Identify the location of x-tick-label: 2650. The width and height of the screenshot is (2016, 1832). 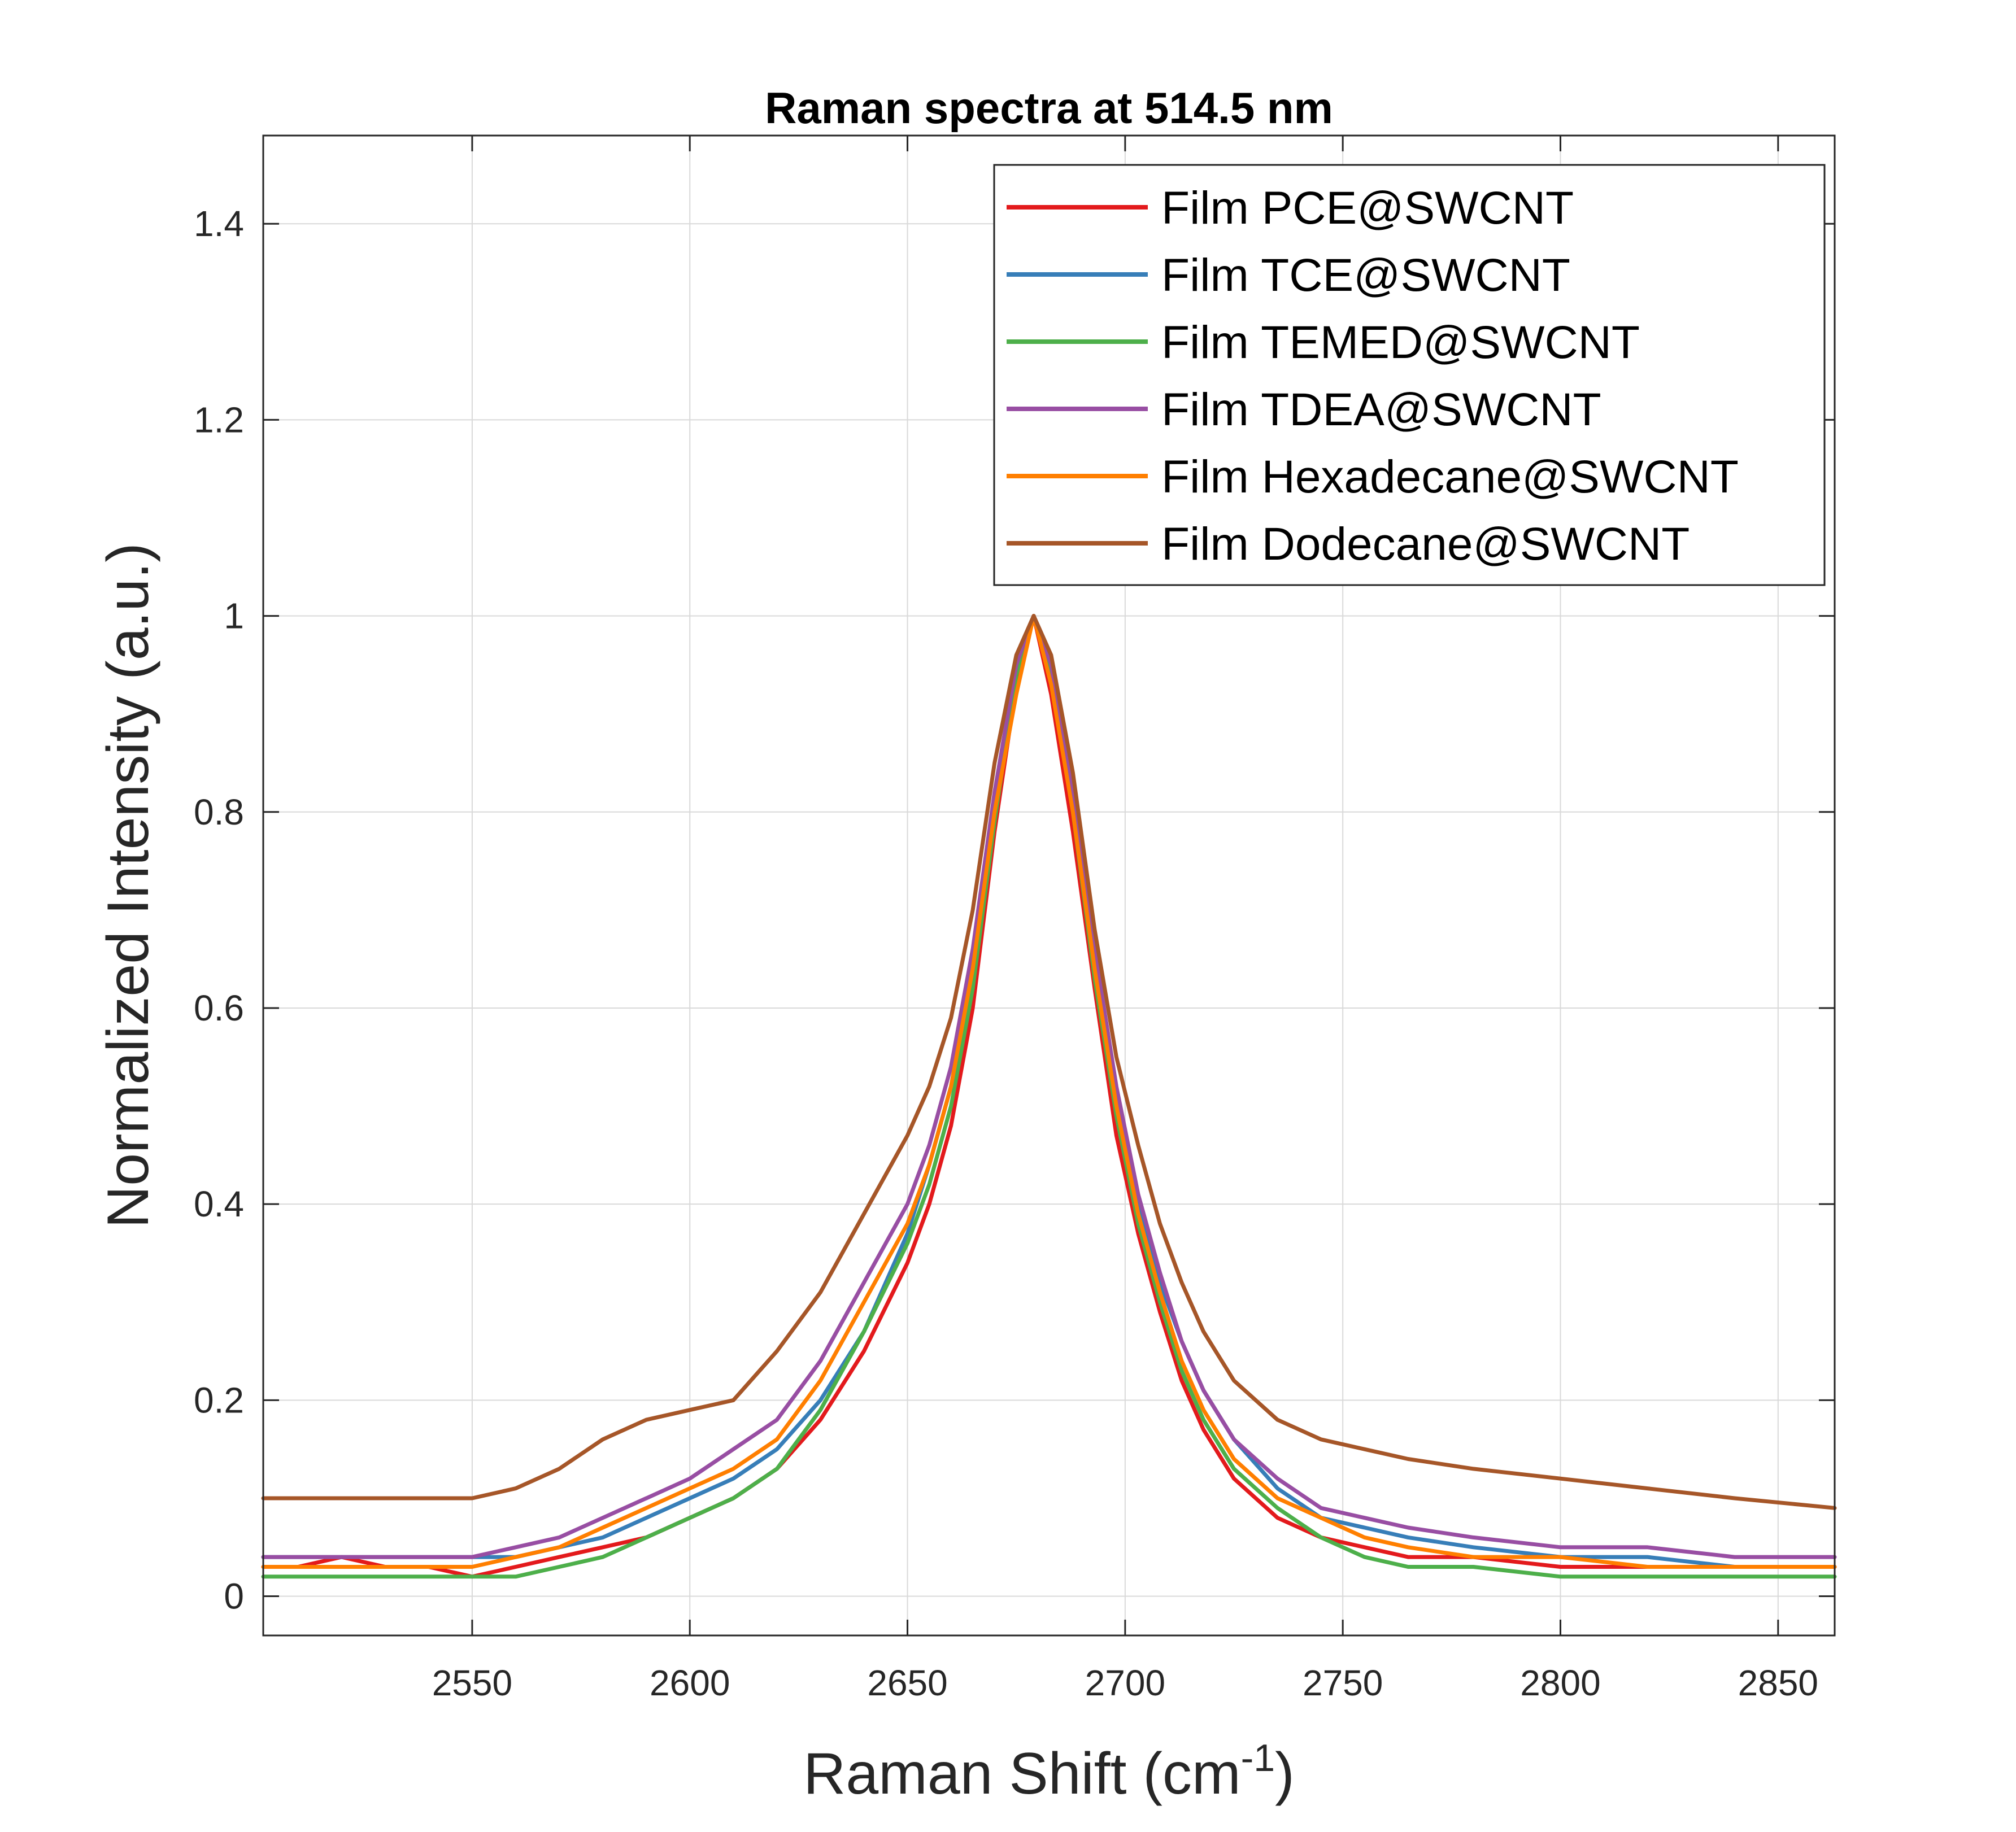
(907, 1683).